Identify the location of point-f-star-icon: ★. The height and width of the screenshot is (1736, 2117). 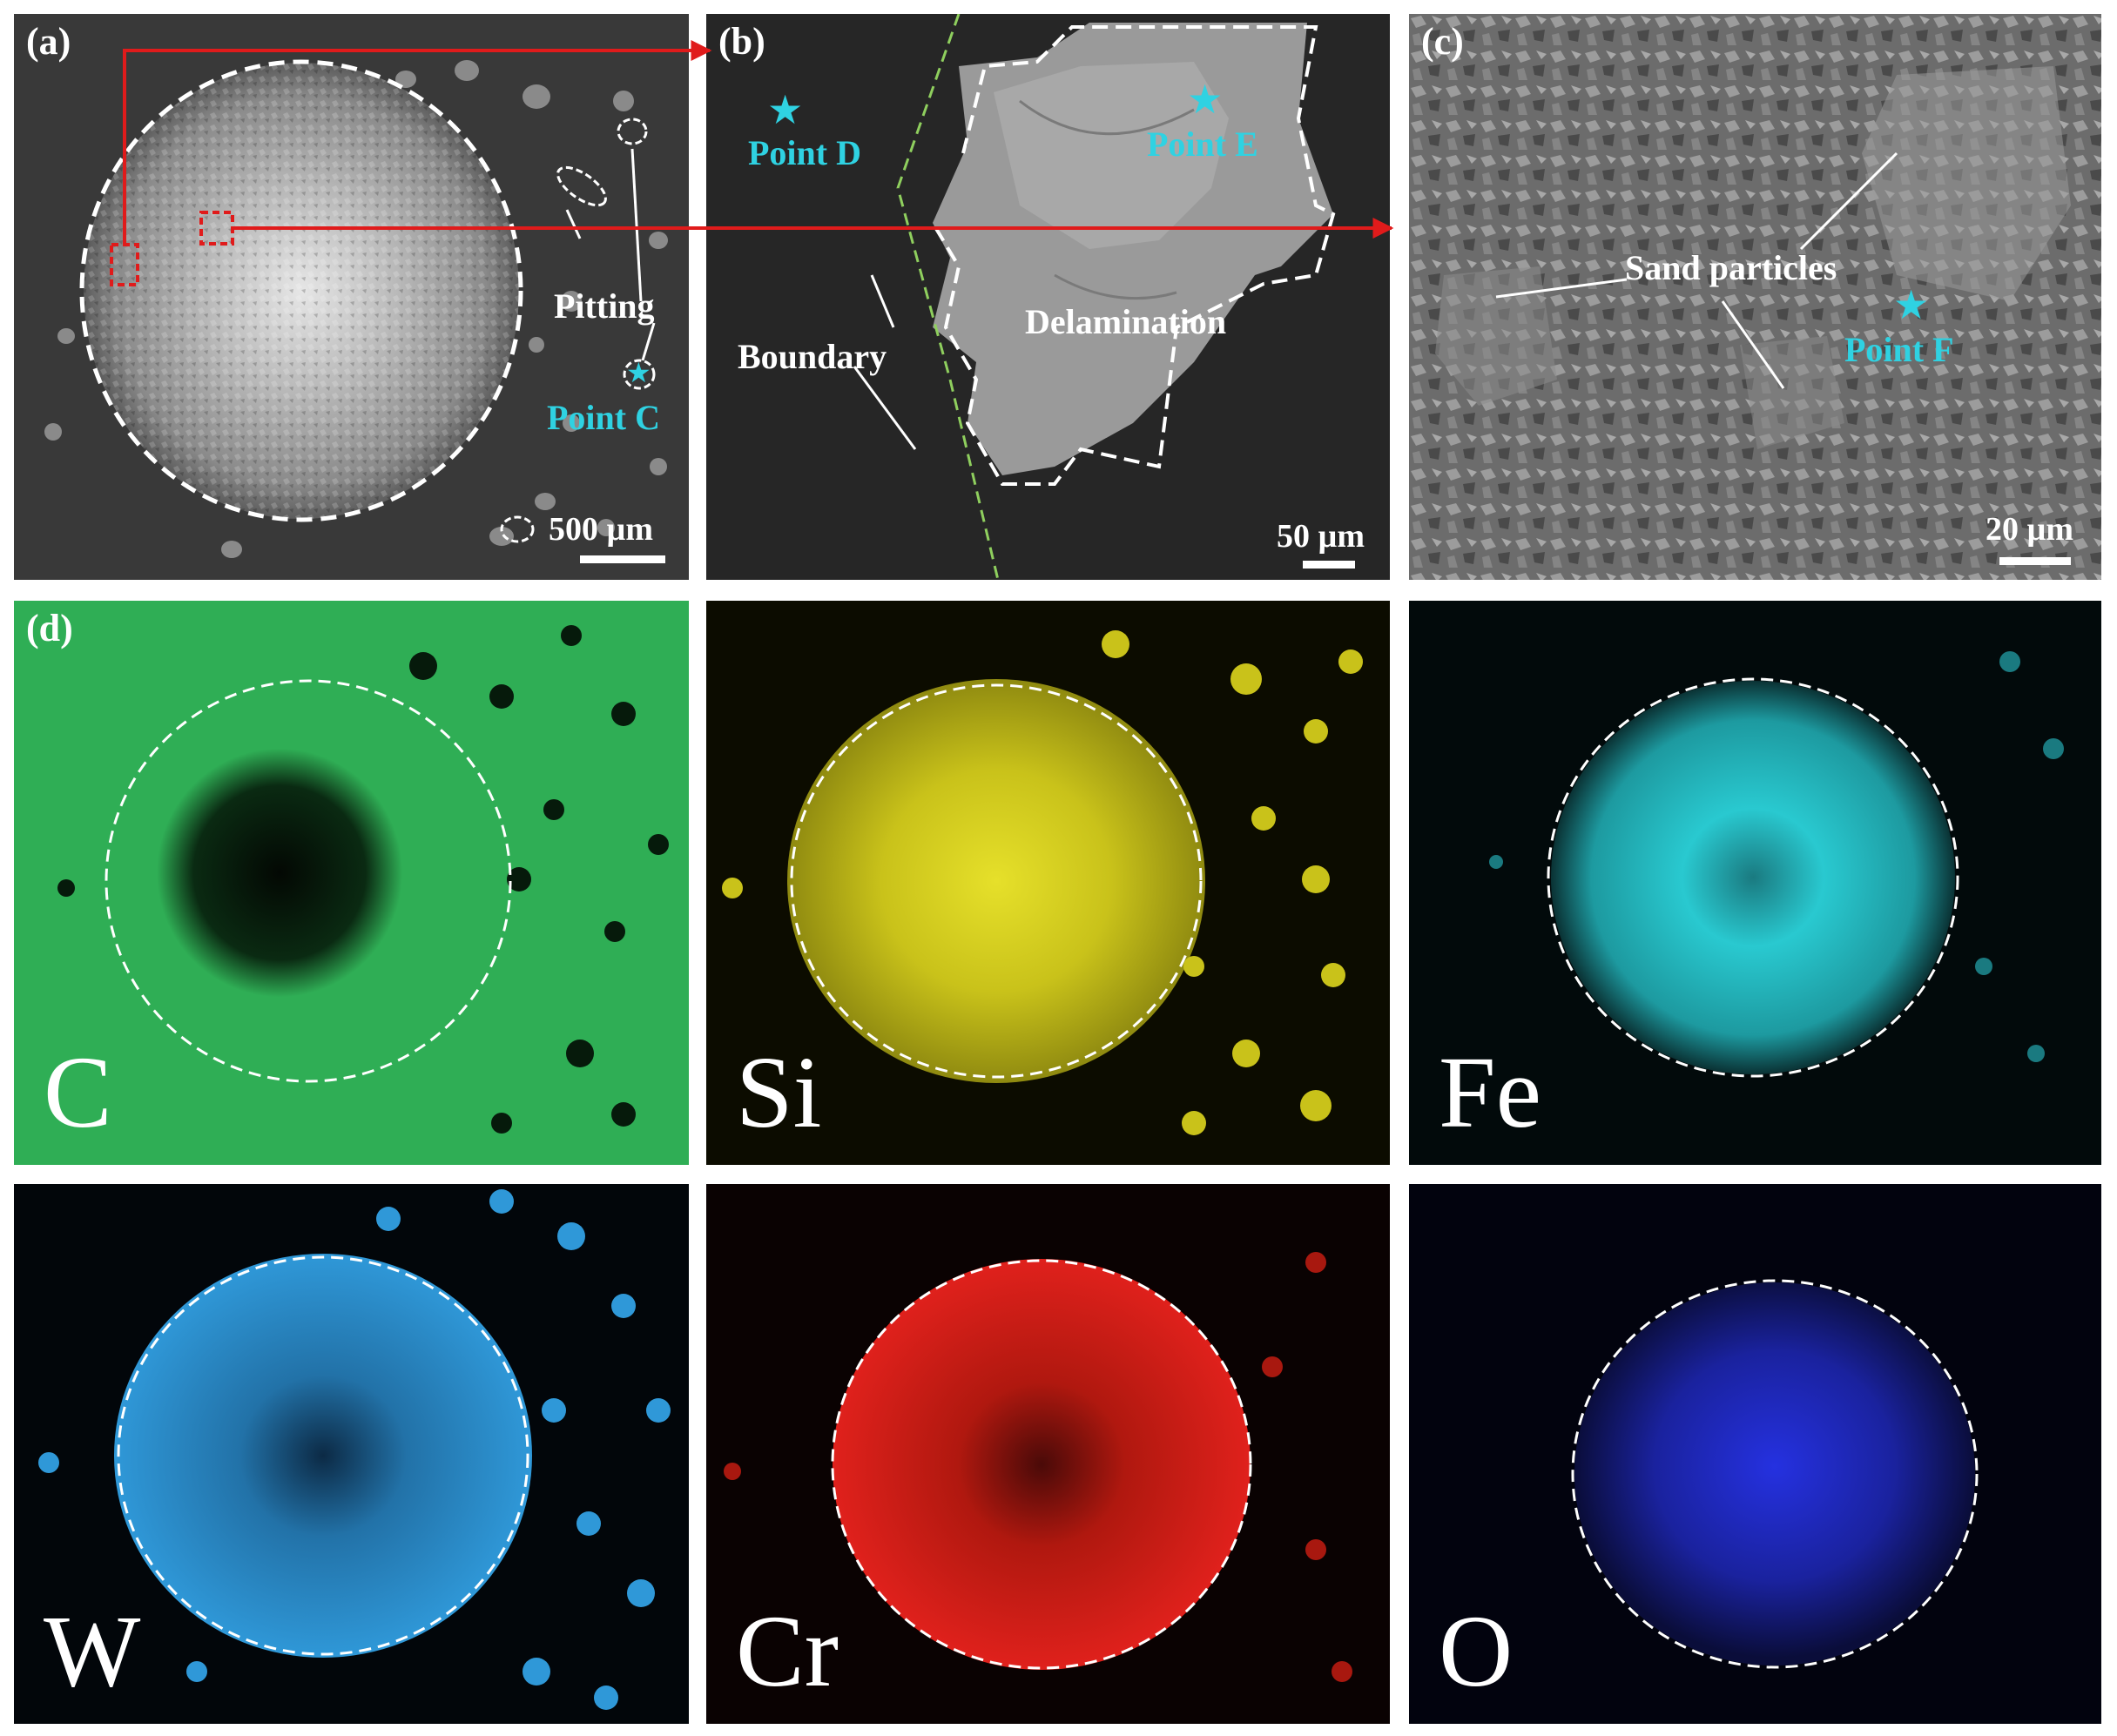
(1911, 305).